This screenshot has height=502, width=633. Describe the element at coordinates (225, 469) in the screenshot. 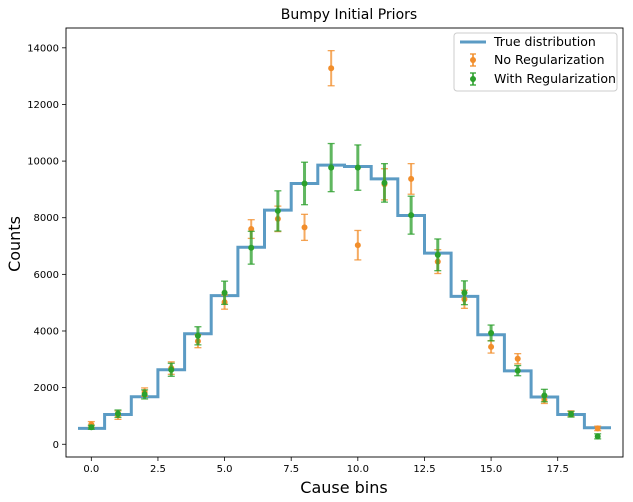

I see `x-tick-label: 5.0` at that location.